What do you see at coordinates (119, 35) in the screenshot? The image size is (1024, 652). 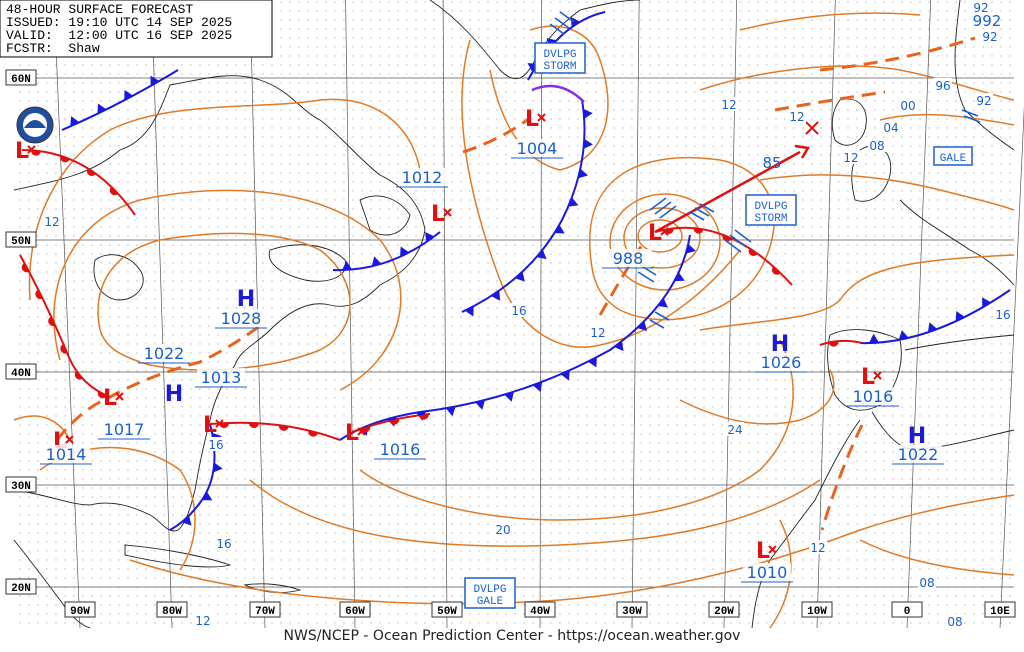 I see `header-valid: VALID: 12:00 UTC 16 SEP 2025` at bounding box center [119, 35].